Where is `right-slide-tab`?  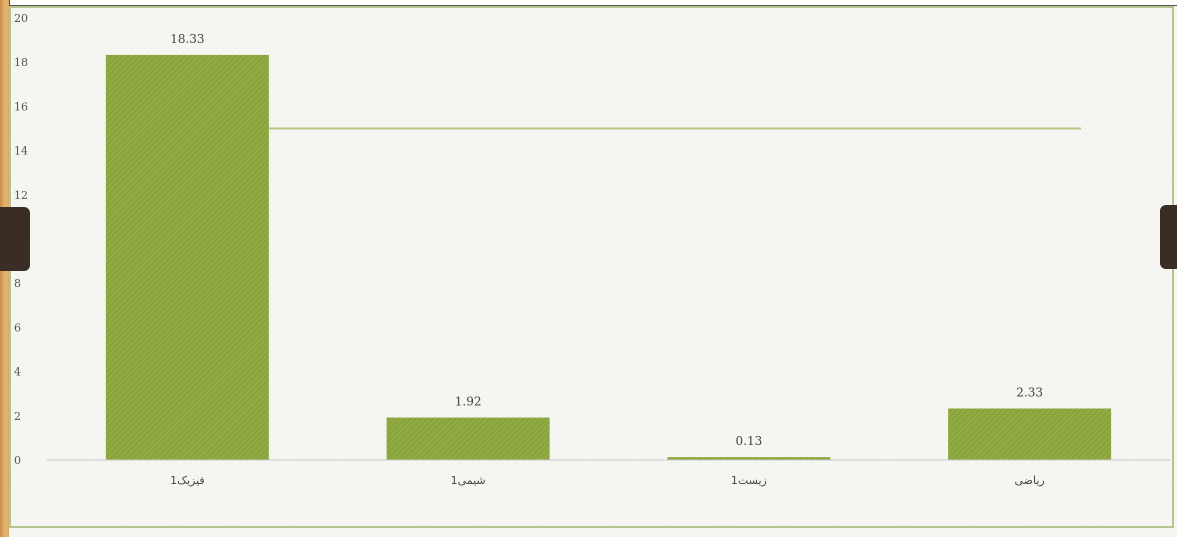 right-slide-tab is located at coordinates (1168, 237).